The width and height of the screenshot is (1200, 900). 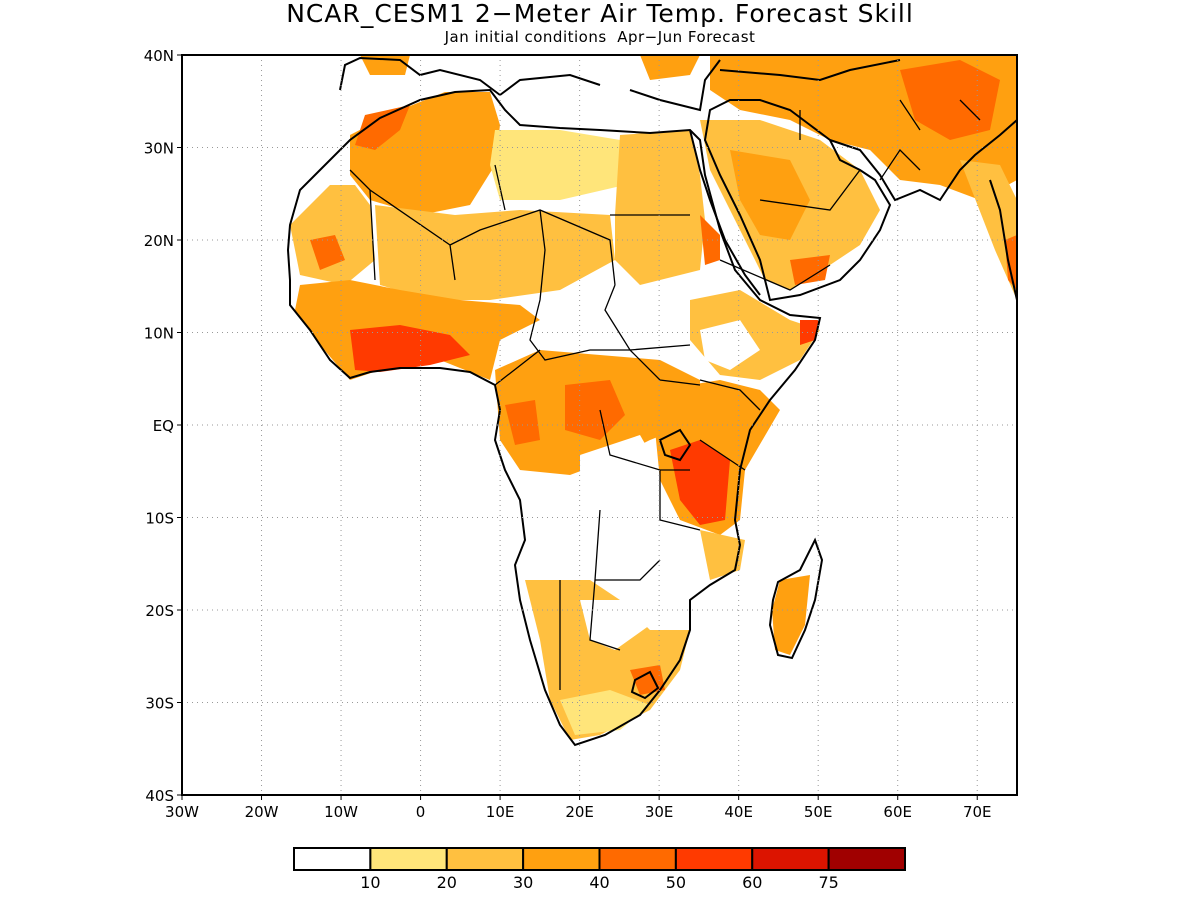 What do you see at coordinates (159, 241) in the screenshot?
I see `y-tick-label: 20N` at bounding box center [159, 241].